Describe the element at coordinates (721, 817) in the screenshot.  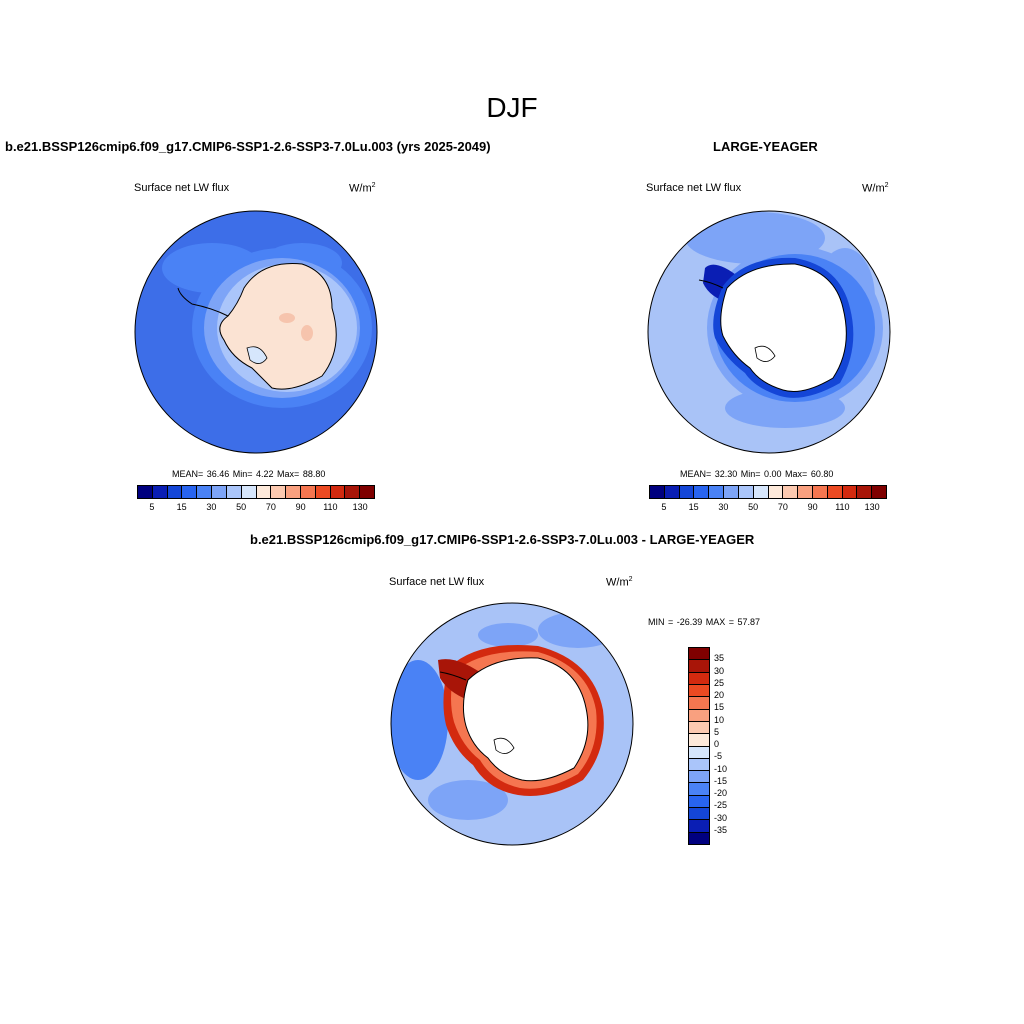
I see `diff-colorbar-tick-label: -30` at that location.